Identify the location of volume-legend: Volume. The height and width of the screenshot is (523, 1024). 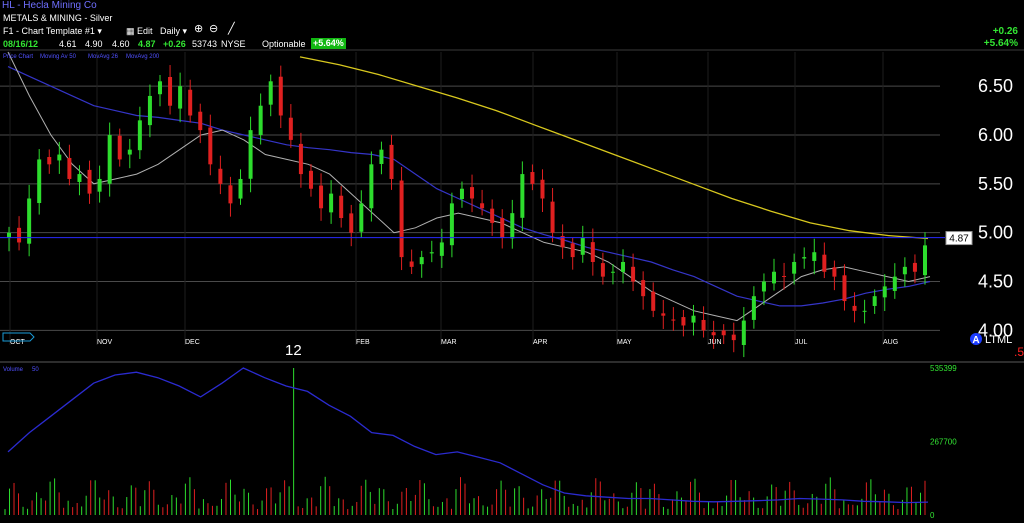
(13, 370).